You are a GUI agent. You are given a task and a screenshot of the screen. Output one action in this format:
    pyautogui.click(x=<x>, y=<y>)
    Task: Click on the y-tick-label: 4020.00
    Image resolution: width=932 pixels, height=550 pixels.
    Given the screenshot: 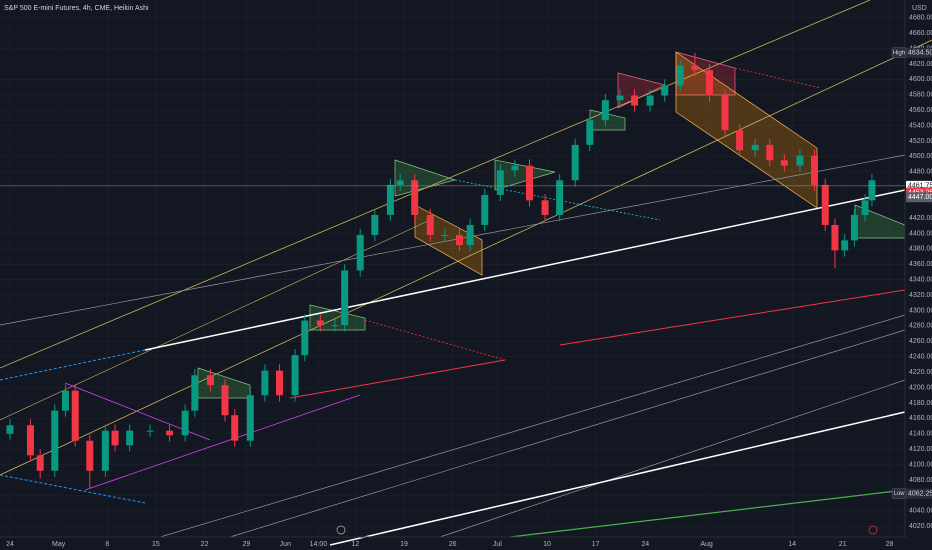 What is the action you would take?
    pyautogui.click(x=920, y=526)
    